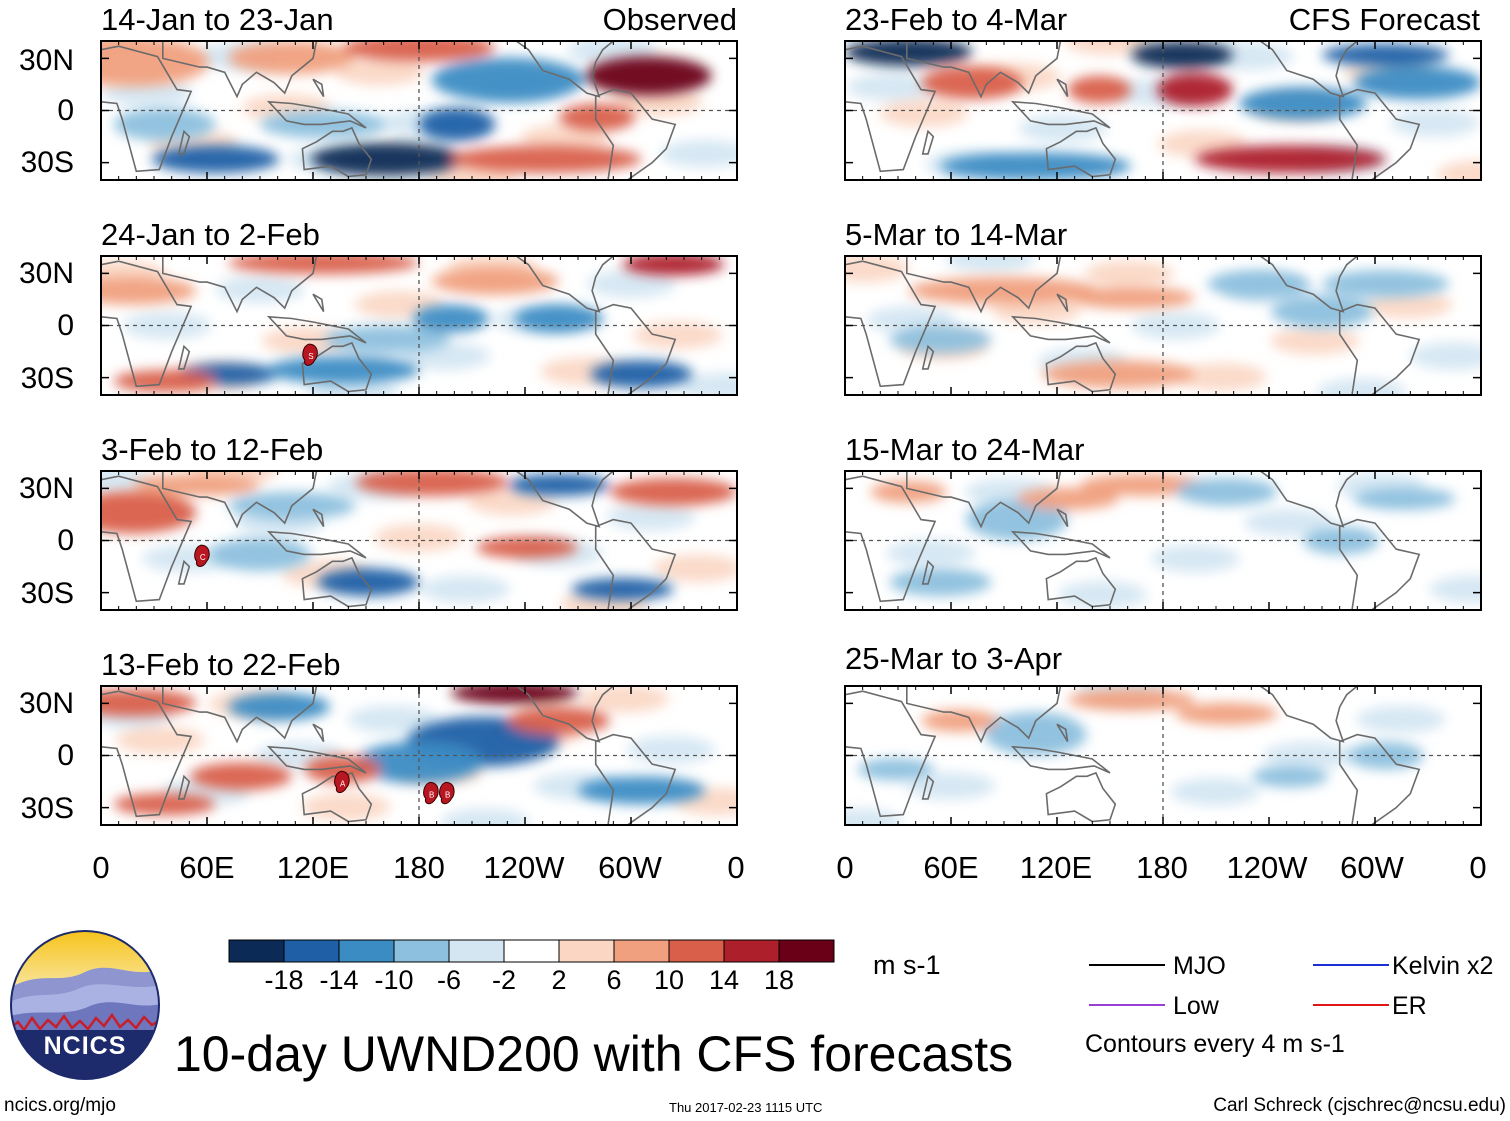 The width and height of the screenshot is (1510, 1121). Describe the element at coordinates (221, 664) in the screenshot. I see `panel-title-obs4: 13-Feb to 22-Feb` at that location.